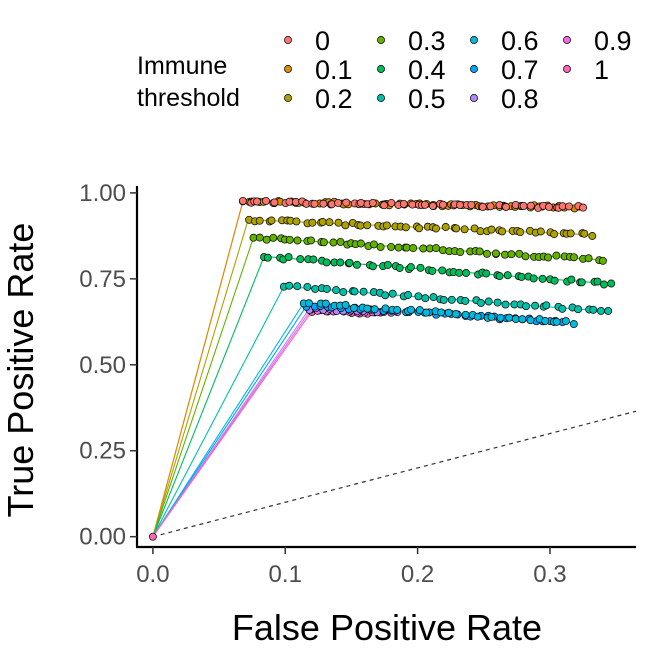 This screenshot has width=662, height=656. I want to click on legend-item-label: 0.9, so click(613, 41).